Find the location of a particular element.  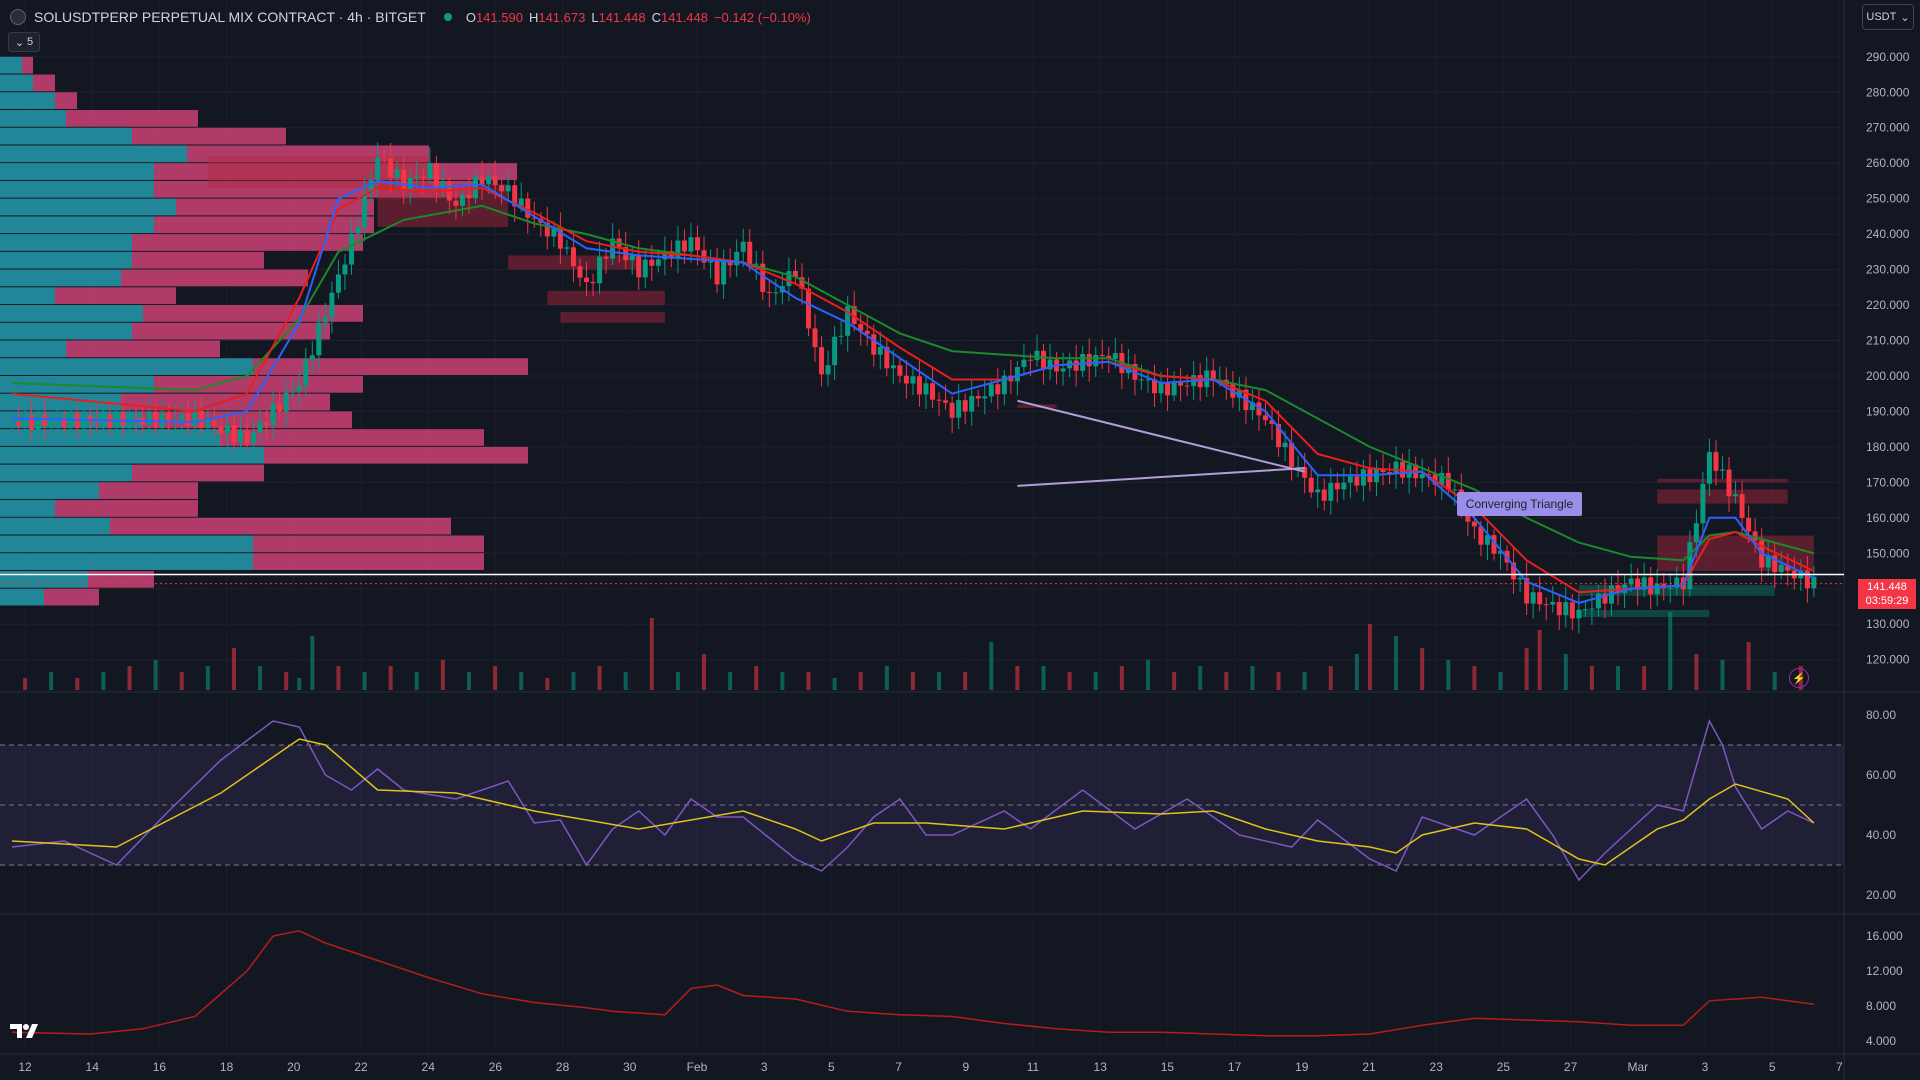

price-tick-label: 260.000 is located at coordinates (1888, 163).